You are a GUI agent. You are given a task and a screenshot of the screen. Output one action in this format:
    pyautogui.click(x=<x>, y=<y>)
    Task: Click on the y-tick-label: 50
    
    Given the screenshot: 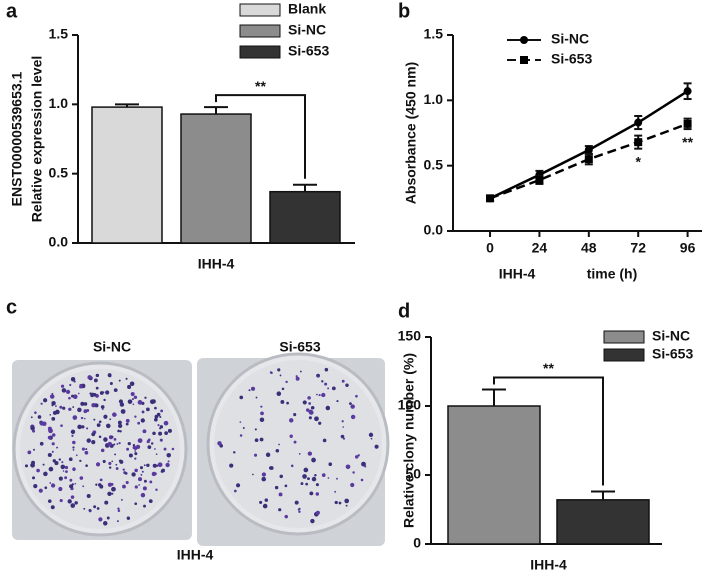 What is the action you would take?
    pyautogui.click(x=413, y=474)
    